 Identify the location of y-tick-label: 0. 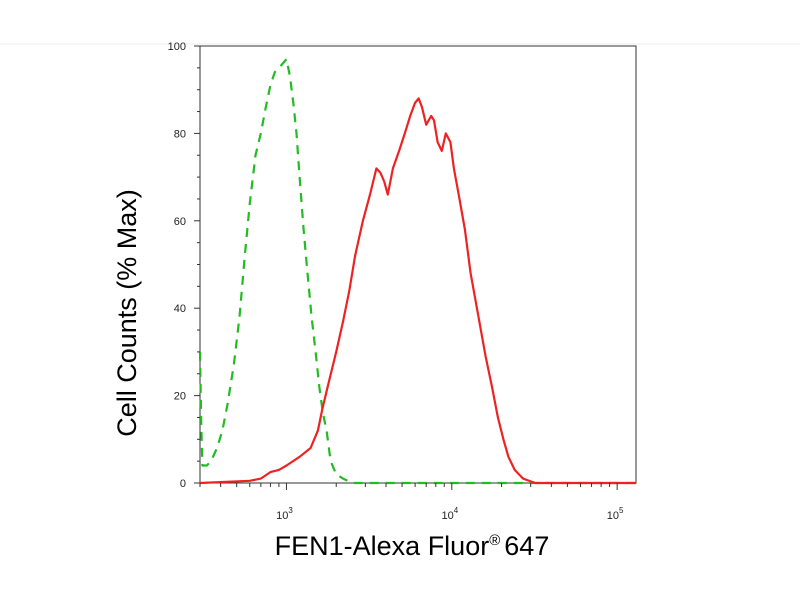
(183, 484).